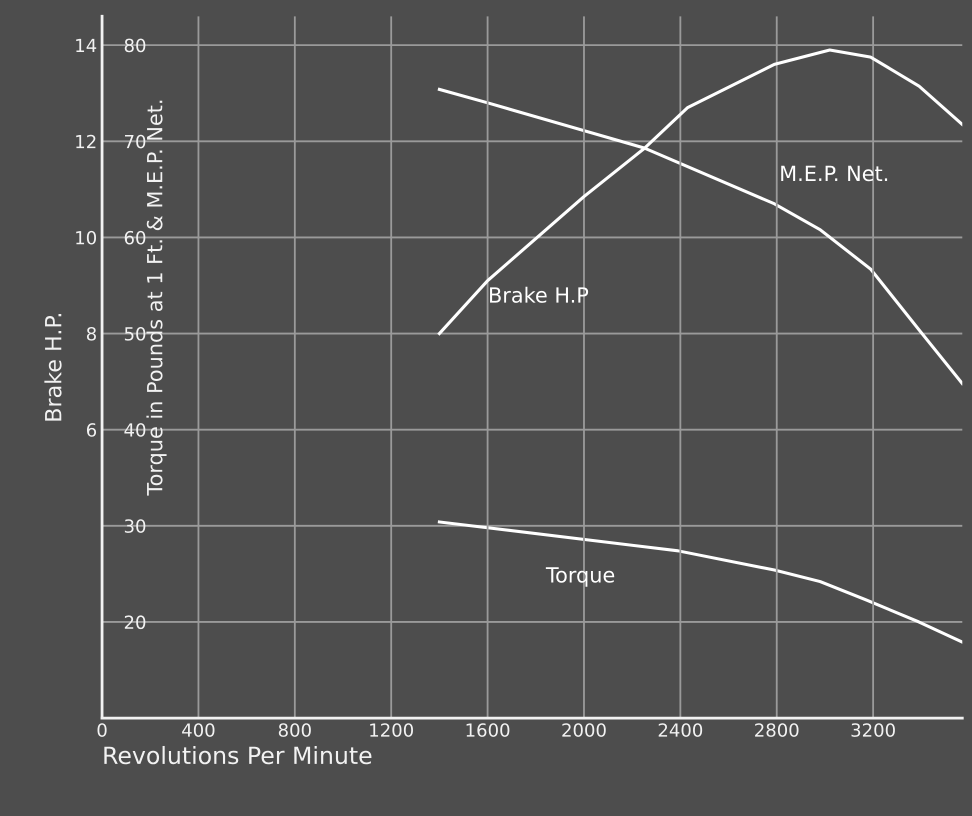  Describe the element at coordinates (86, 237) in the screenshot. I see `y-tick-label: 10` at that location.